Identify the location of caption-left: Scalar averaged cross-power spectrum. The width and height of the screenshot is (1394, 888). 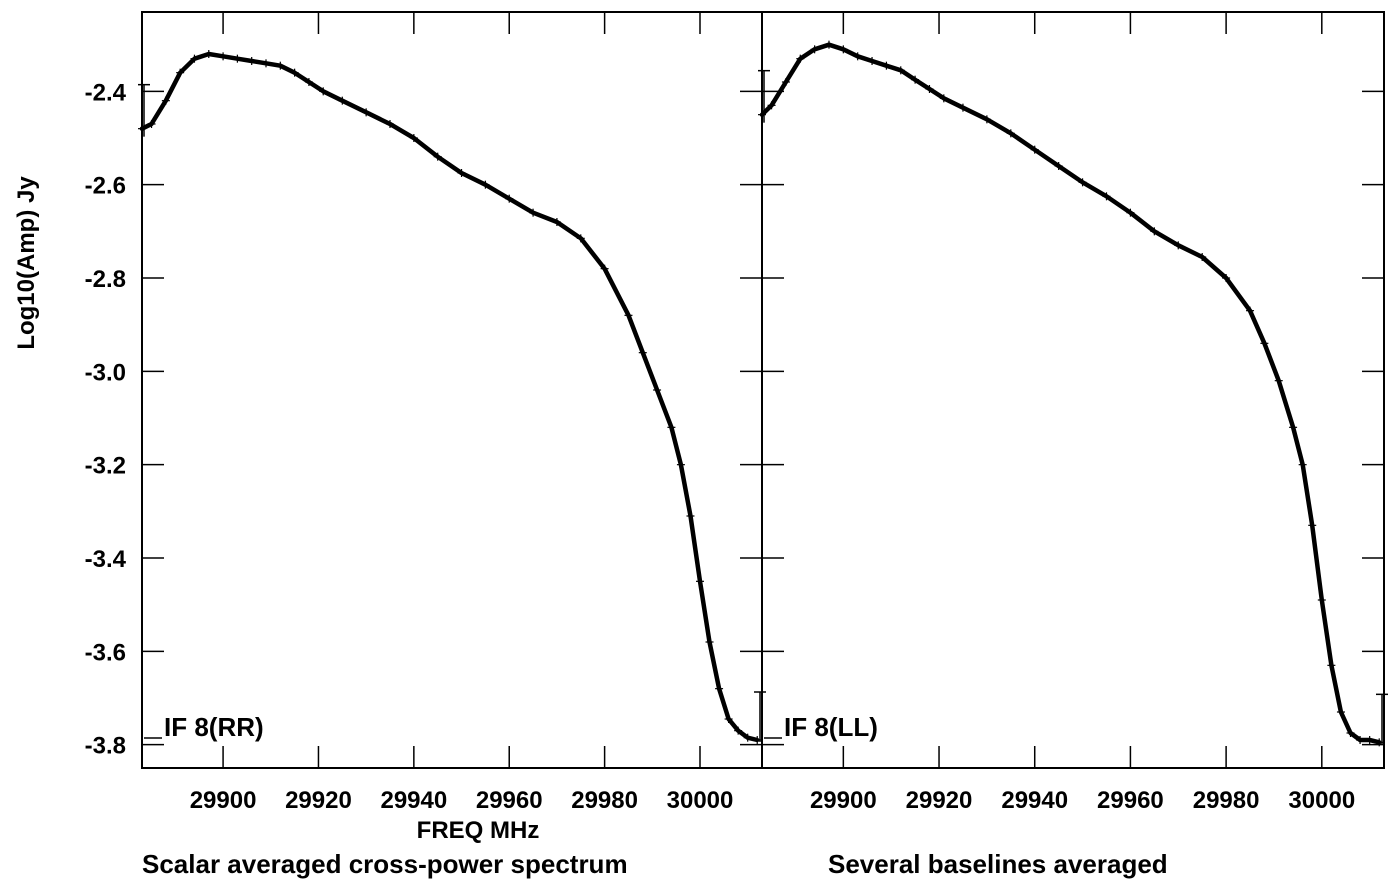
(385, 864).